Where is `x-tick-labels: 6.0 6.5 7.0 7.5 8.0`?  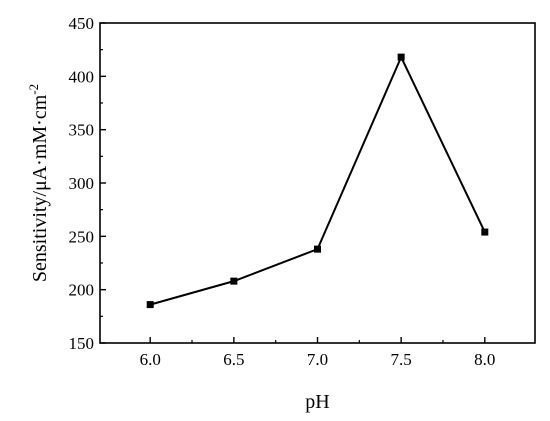 x-tick-labels: 6.0 6.5 7.0 7.5 8.0 is located at coordinates (318, 359).